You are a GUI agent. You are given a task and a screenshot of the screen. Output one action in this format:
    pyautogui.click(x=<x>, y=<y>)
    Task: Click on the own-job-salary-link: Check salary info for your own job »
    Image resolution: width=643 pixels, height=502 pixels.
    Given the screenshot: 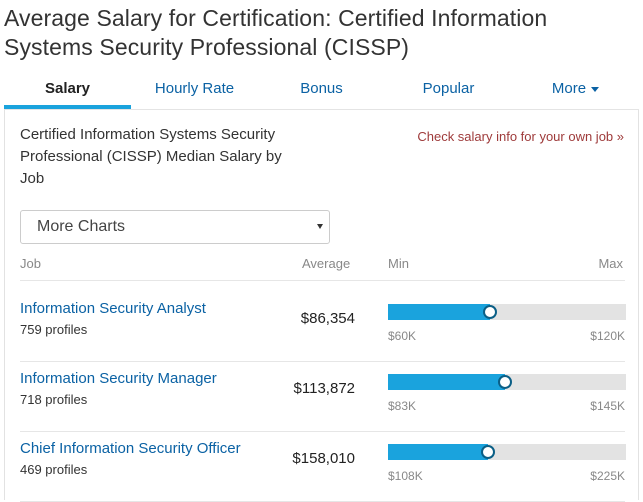 What is the action you would take?
    pyautogui.click(x=520, y=136)
    